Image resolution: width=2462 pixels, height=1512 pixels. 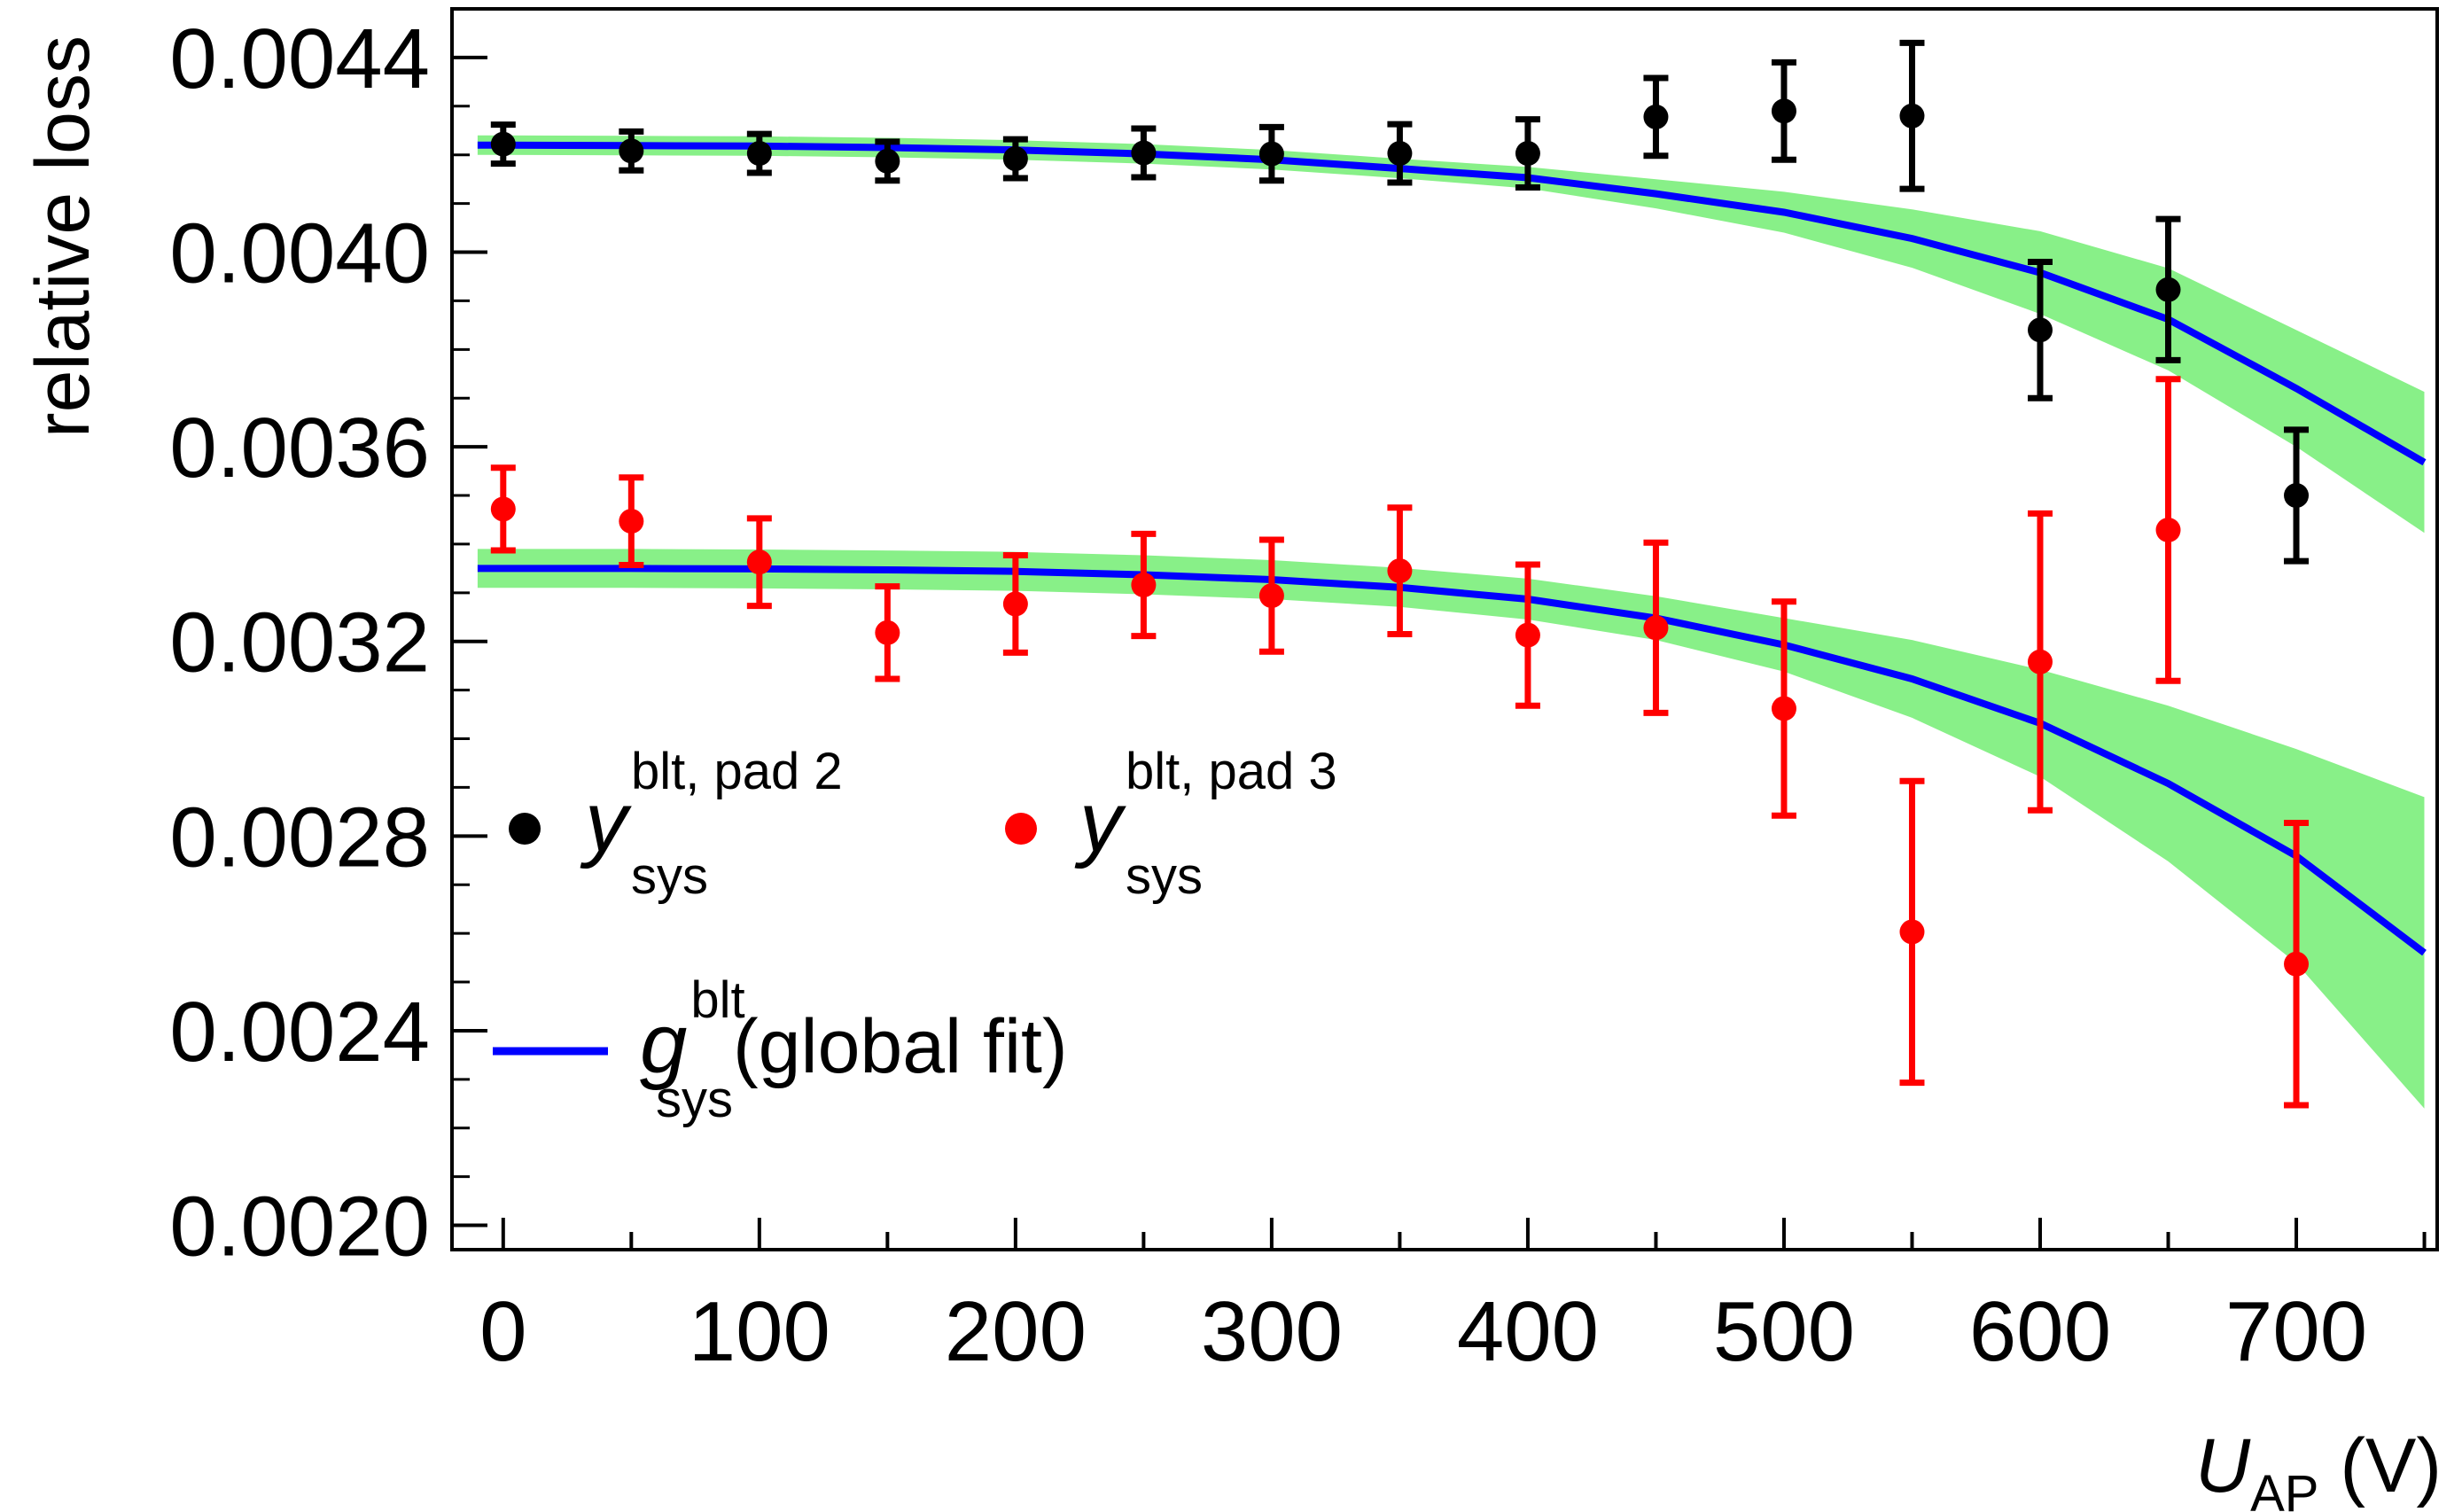 I want to click on legend-marker-pad3, so click(x=1021, y=829).